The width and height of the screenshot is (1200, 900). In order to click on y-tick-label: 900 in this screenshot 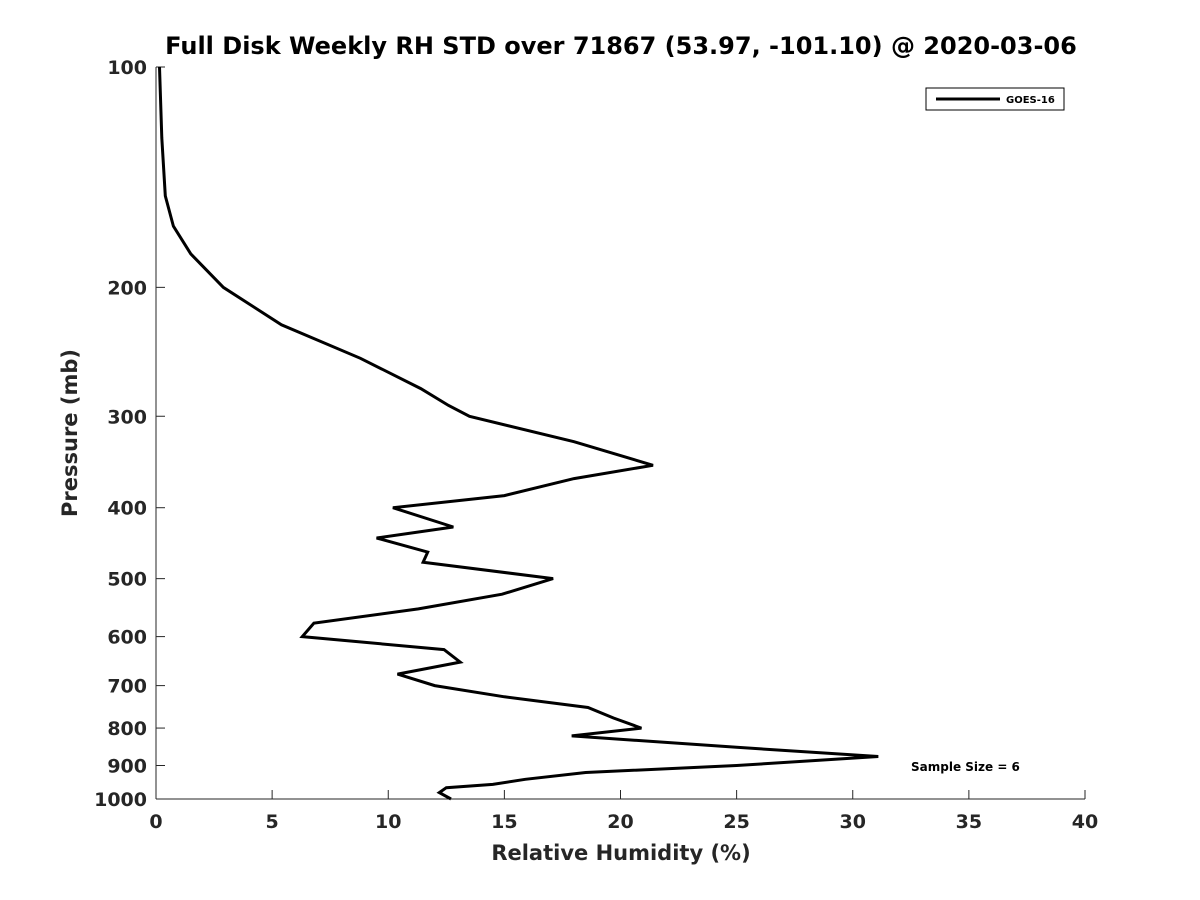, I will do `click(127, 767)`.